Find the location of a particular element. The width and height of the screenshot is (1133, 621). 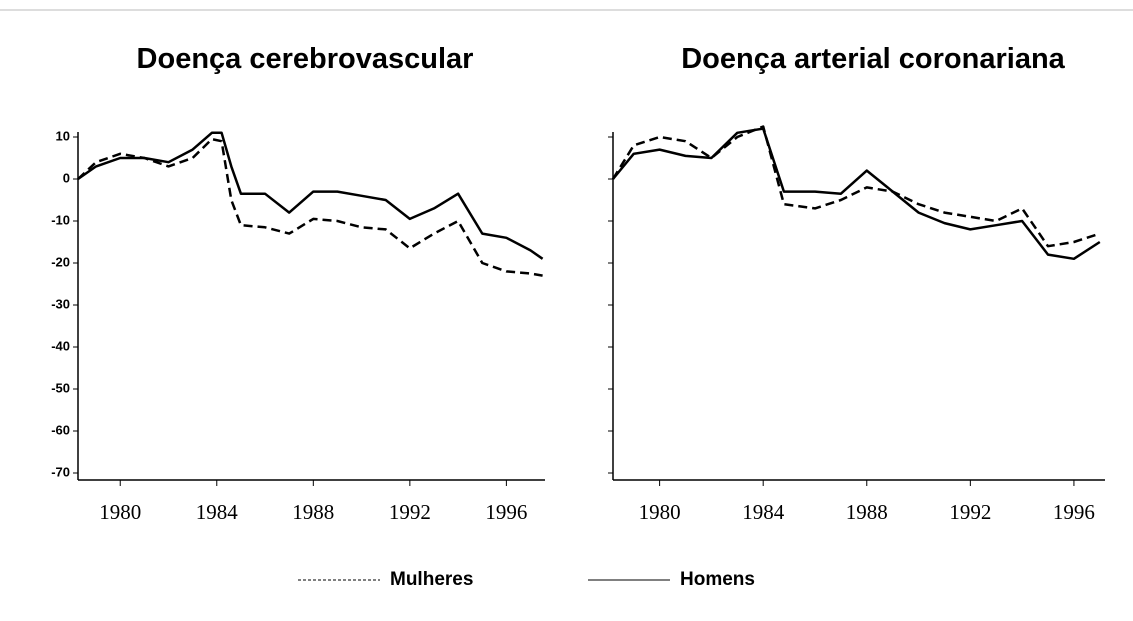

y-tick-label: -40 is located at coordinates (60, 345).